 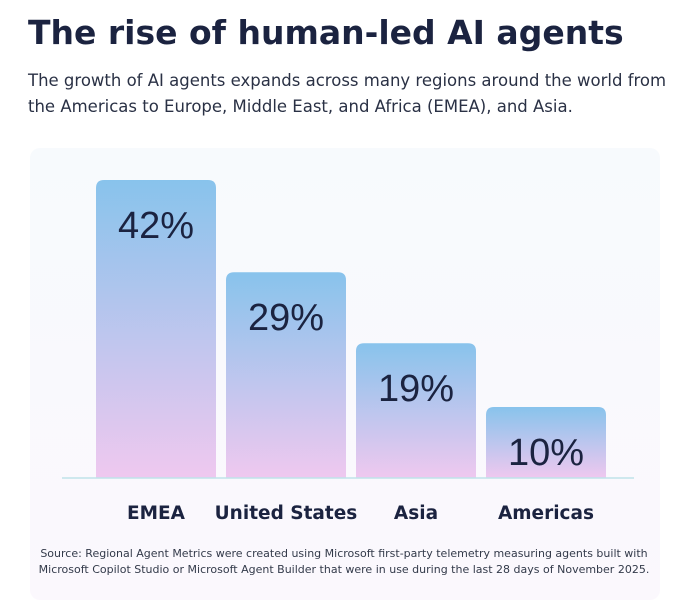 I want to click on x-tick-label: Asia, so click(x=416, y=513).